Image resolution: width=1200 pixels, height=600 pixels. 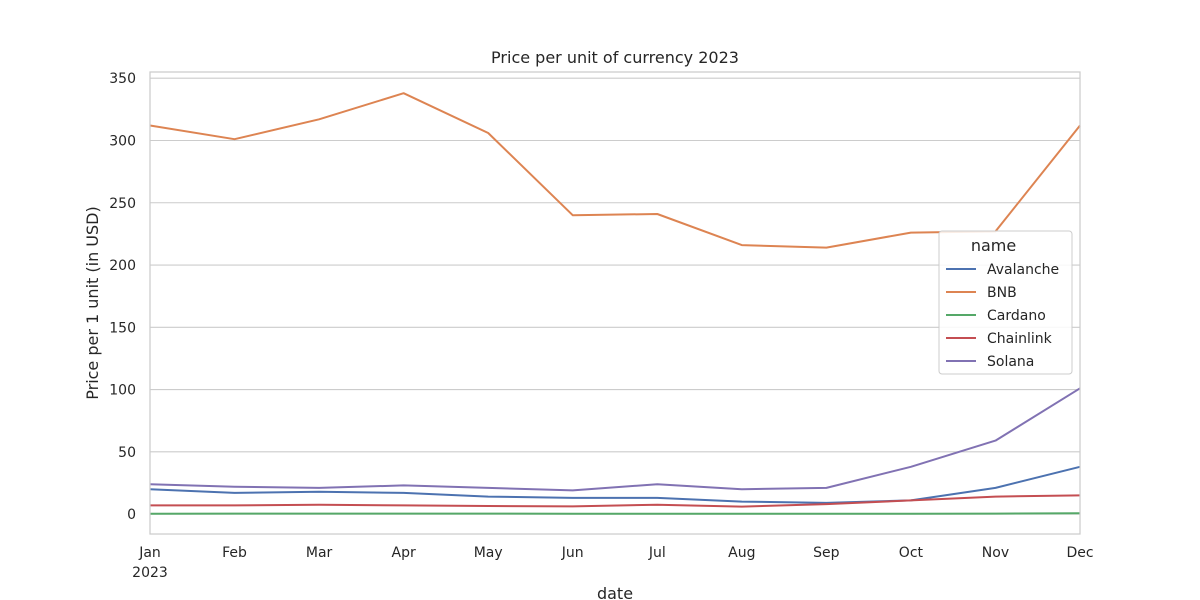 What do you see at coordinates (657, 553) in the screenshot?
I see `x-tick-label: Jul` at bounding box center [657, 553].